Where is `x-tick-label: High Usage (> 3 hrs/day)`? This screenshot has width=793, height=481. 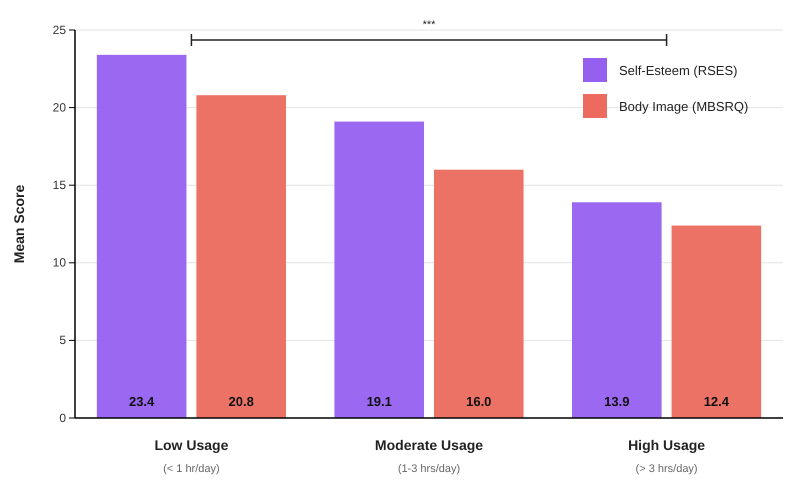 x-tick-label: High Usage (> 3 hrs/day) is located at coordinates (667, 456).